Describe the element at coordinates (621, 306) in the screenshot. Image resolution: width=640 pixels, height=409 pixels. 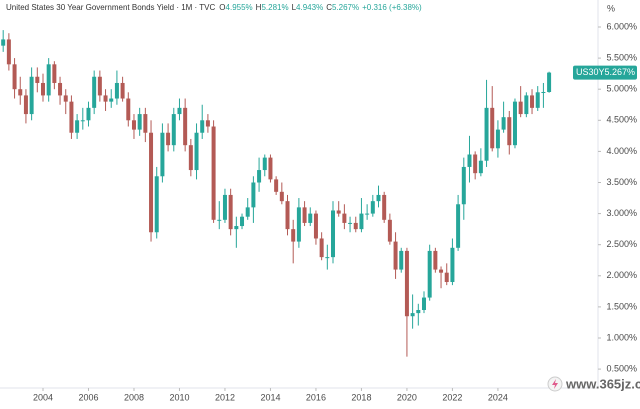
I see `y-tick-label: 1.500%` at that location.